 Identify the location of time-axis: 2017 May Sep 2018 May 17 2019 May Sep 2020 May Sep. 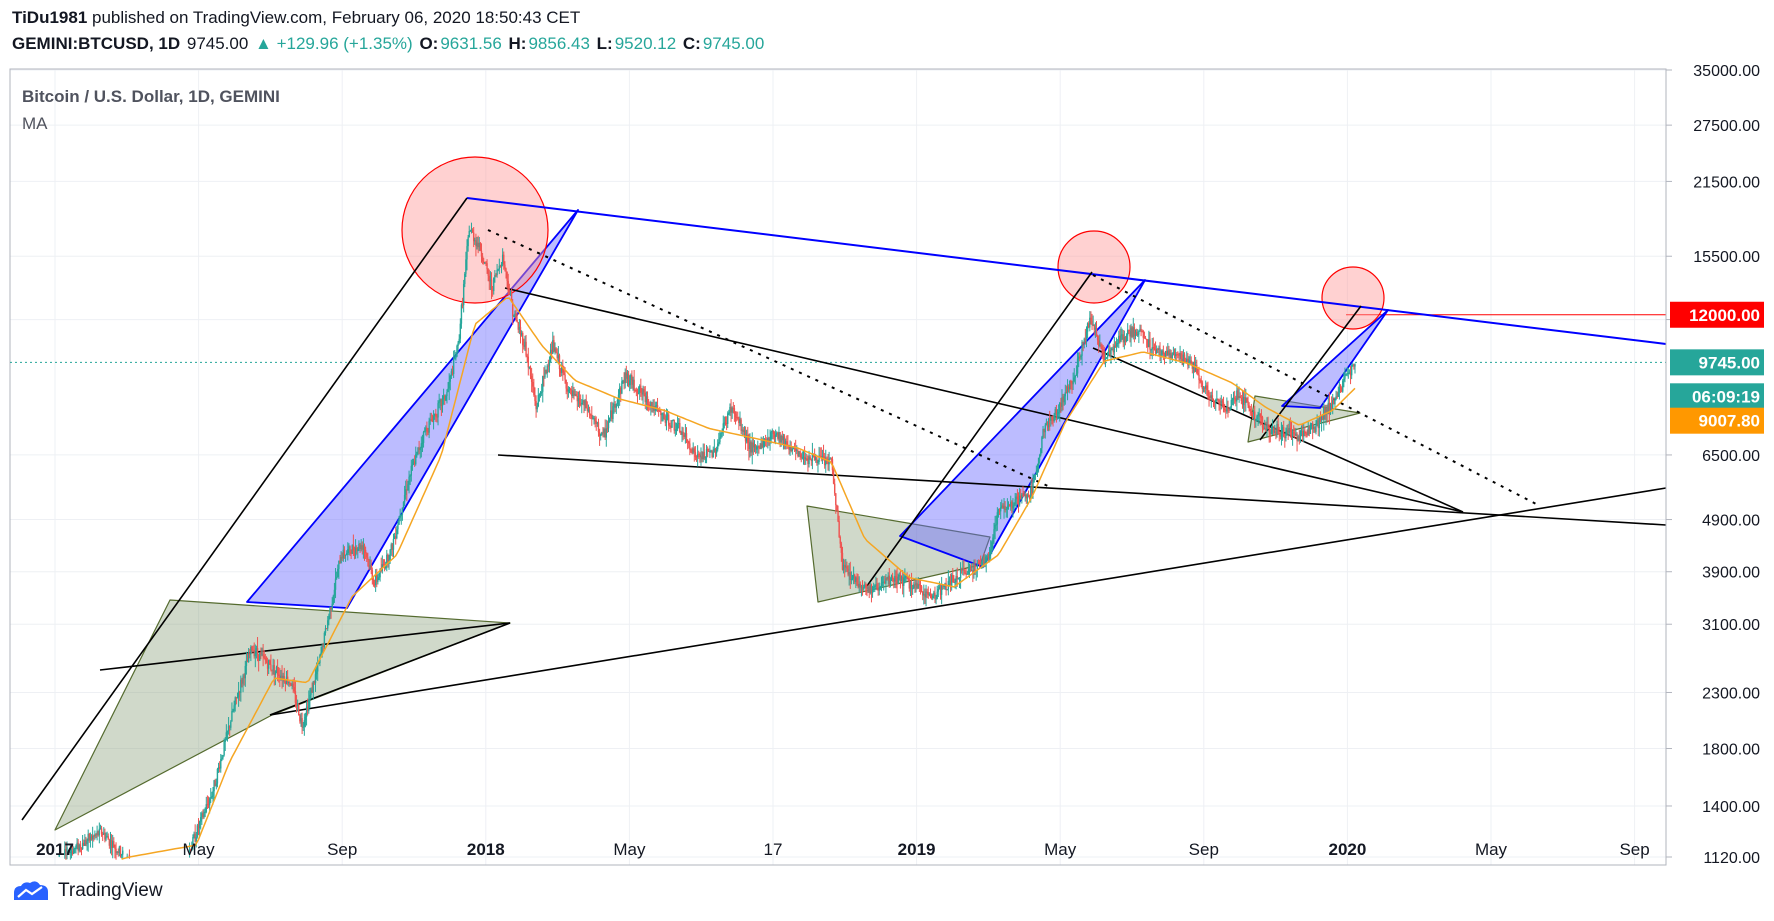
(838, 853).